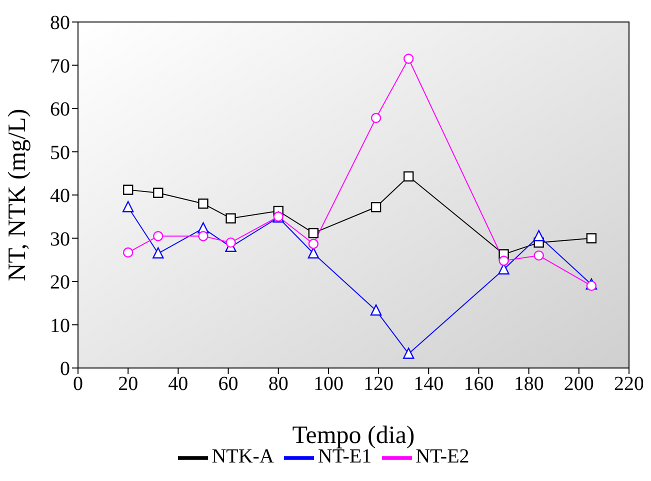 This screenshot has width=651, height=481. What do you see at coordinates (379, 384) in the screenshot?
I see `x-tick-label: 120` at bounding box center [379, 384].